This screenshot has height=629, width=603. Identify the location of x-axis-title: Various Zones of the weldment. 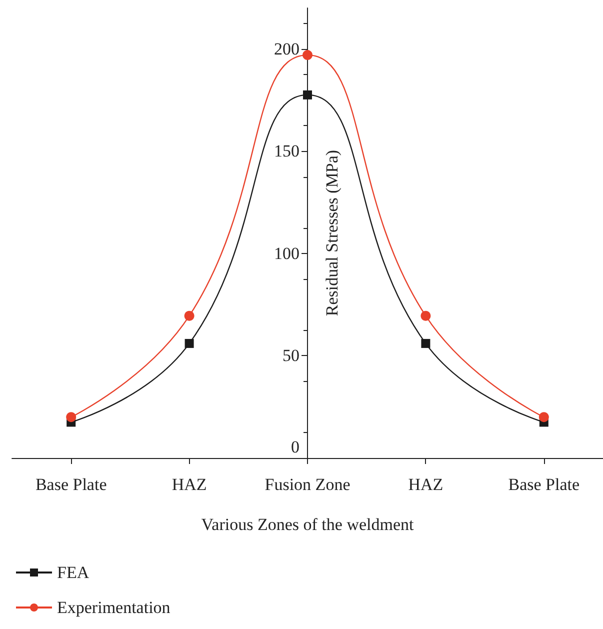
(307, 524).